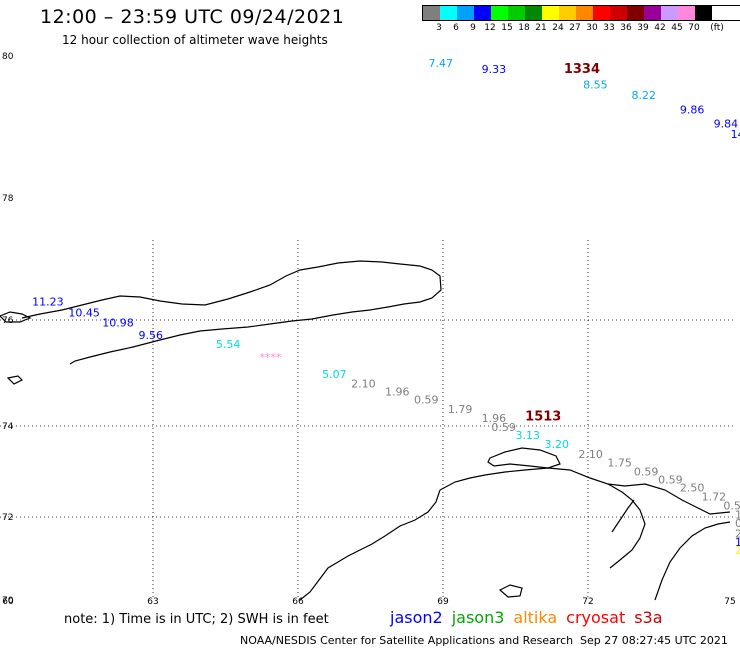 The width and height of the screenshot is (740, 650). Describe the element at coordinates (8, 199) in the screenshot. I see `latitude-label: 78` at that location.